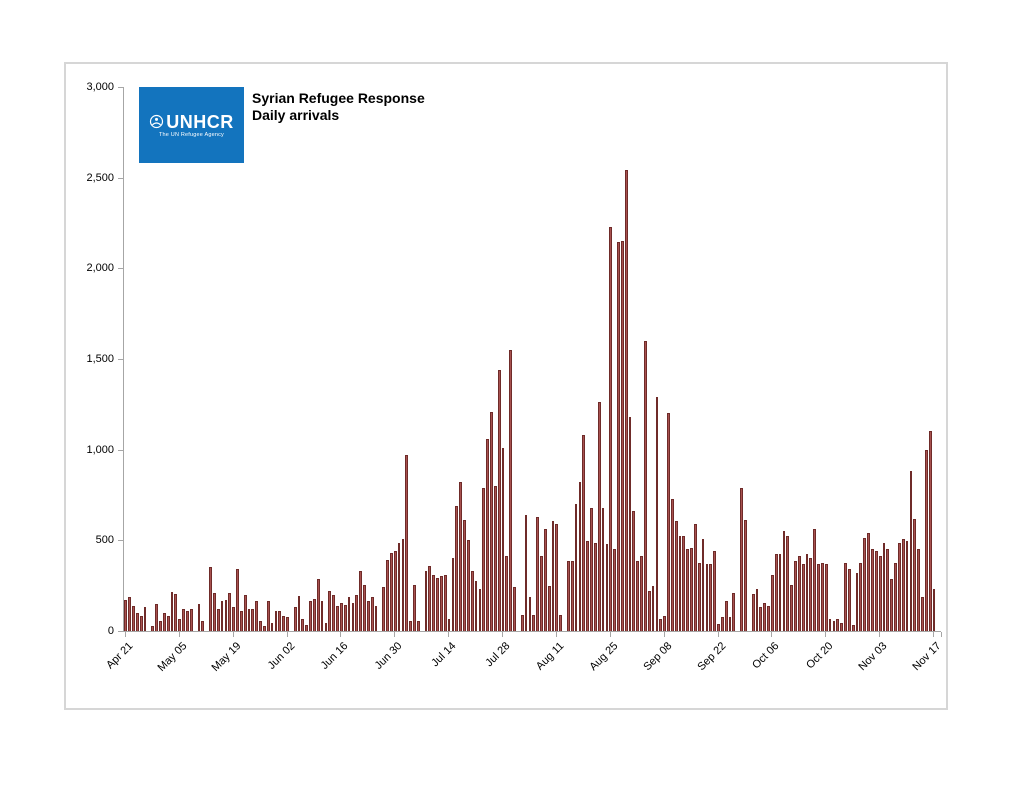  I want to click on x-axis-label: Nov 03, so click(873, 657).